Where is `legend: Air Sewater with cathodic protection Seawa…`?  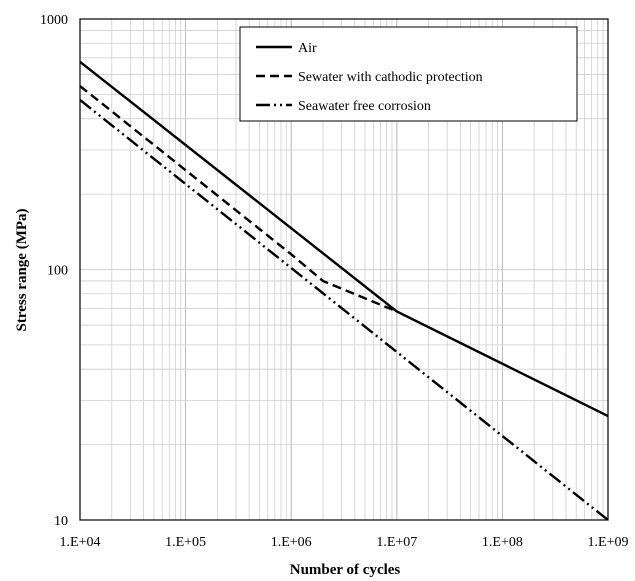
legend: Air Sewater with cathodic protection Seawa… is located at coordinates (408, 74).